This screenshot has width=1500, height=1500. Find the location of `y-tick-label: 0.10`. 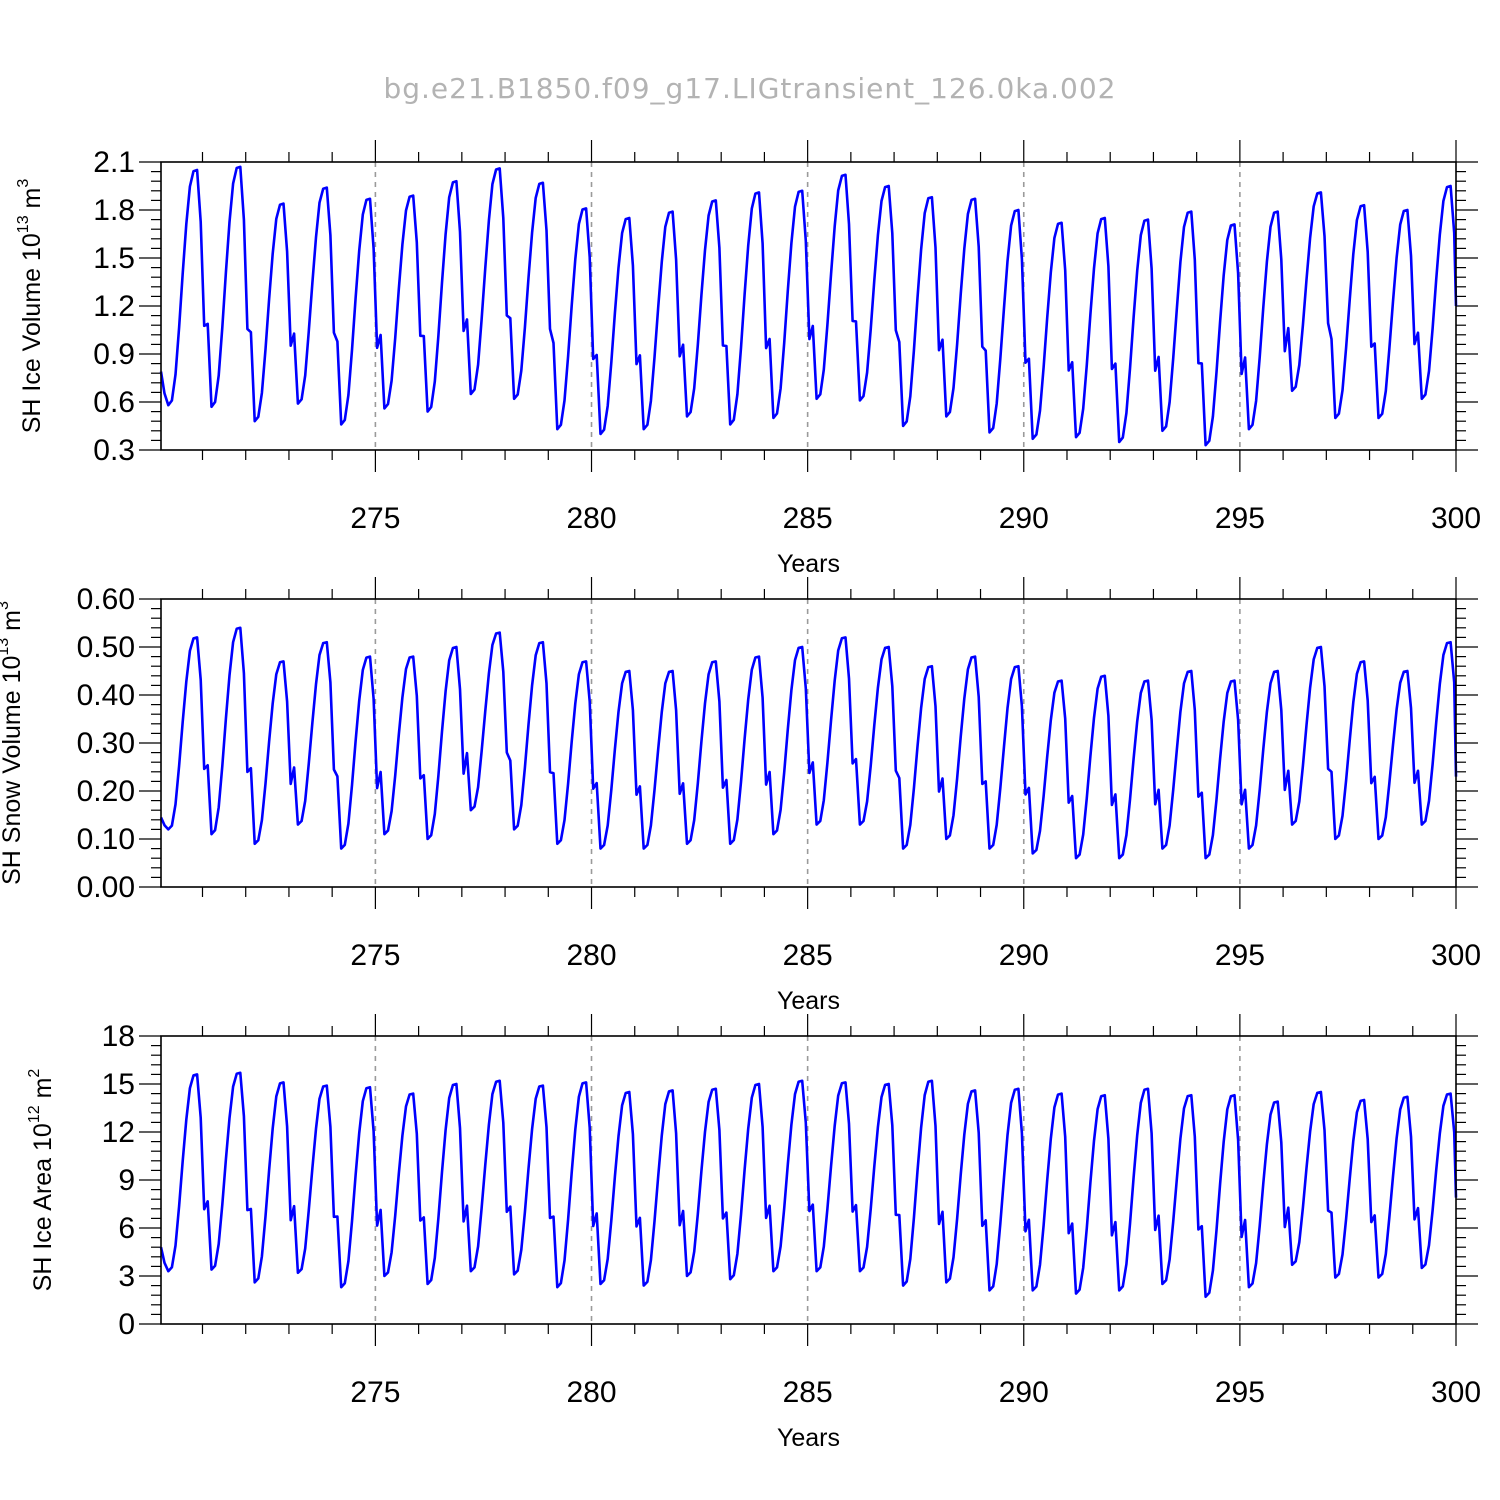

y-tick-label: 0.10 is located at coordinates (106, 839).